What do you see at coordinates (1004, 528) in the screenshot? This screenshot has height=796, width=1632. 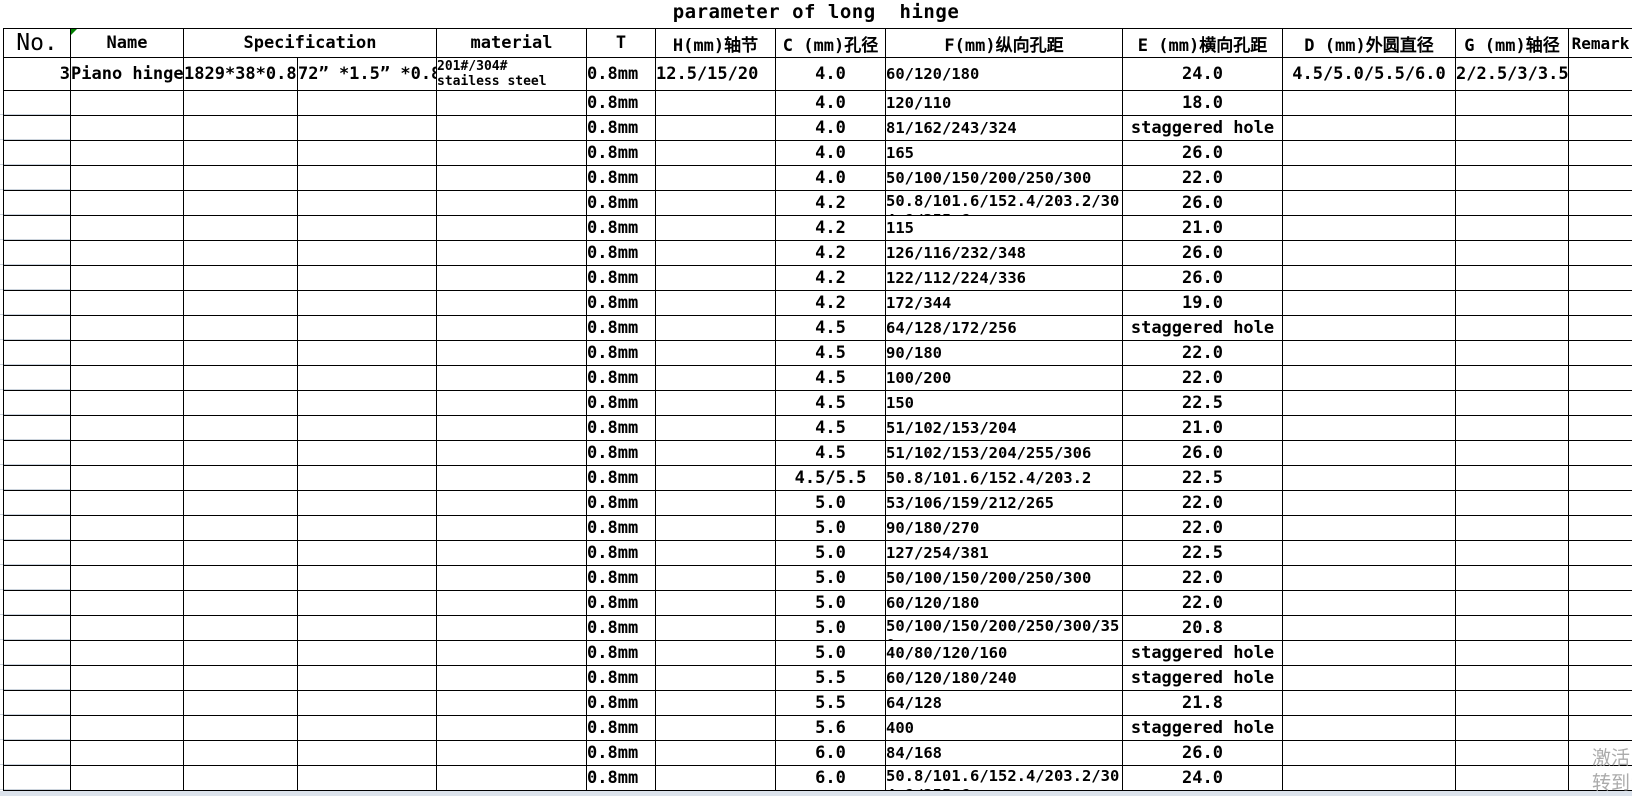 I see `cell-f: 90/180/270` at bounding box center [1004, 528].